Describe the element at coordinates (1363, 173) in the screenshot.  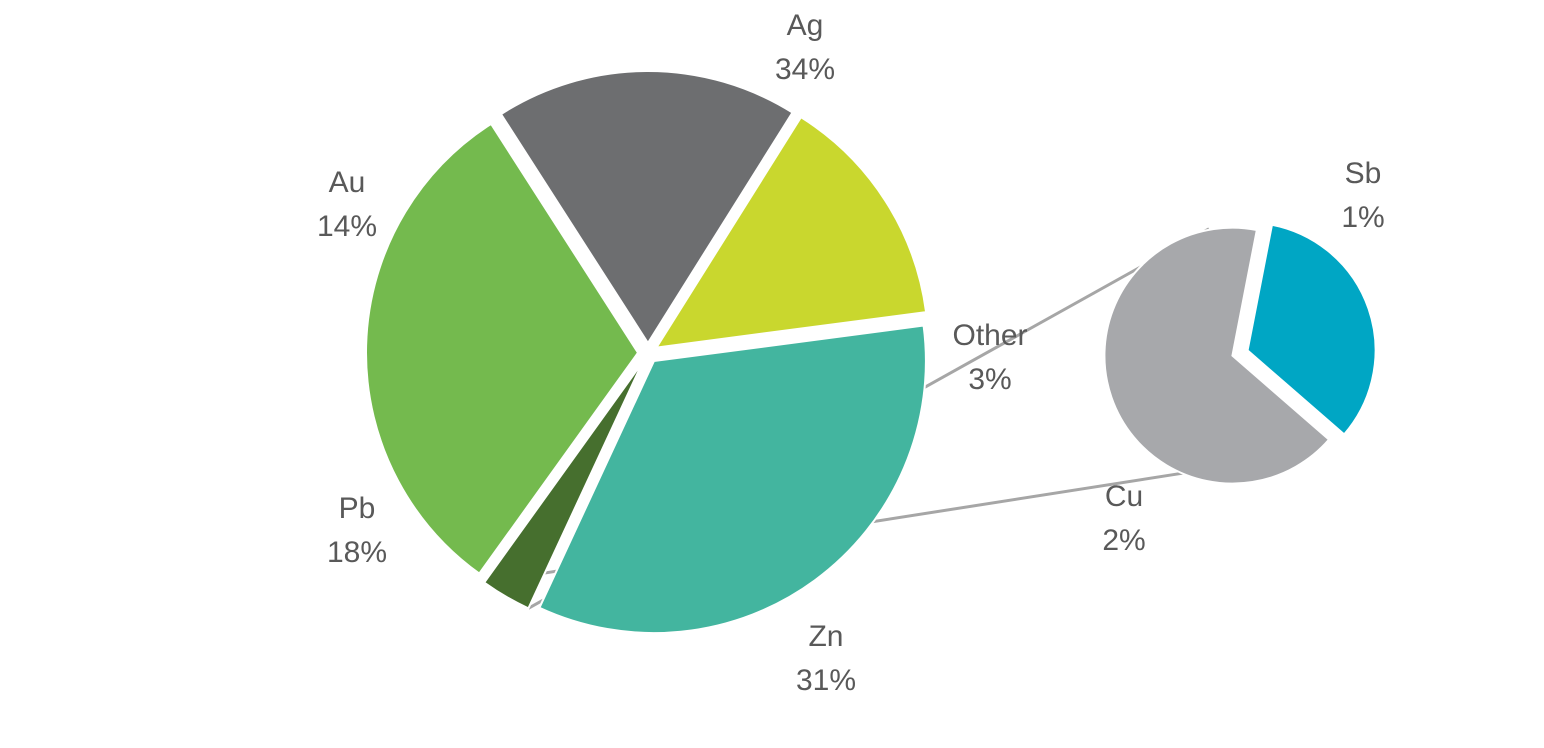
I see `label-name-sb: Sb` at that location.